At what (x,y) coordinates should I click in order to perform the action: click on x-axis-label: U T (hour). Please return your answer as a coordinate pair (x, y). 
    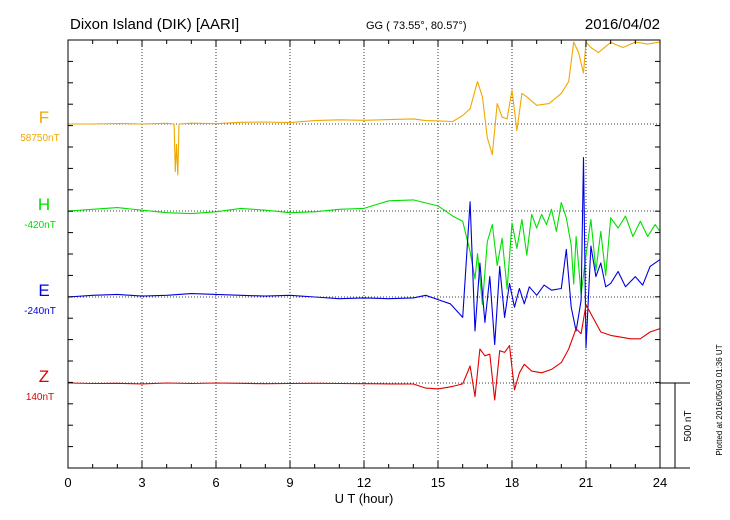
    Looking at the image, I should click on (364, 498).